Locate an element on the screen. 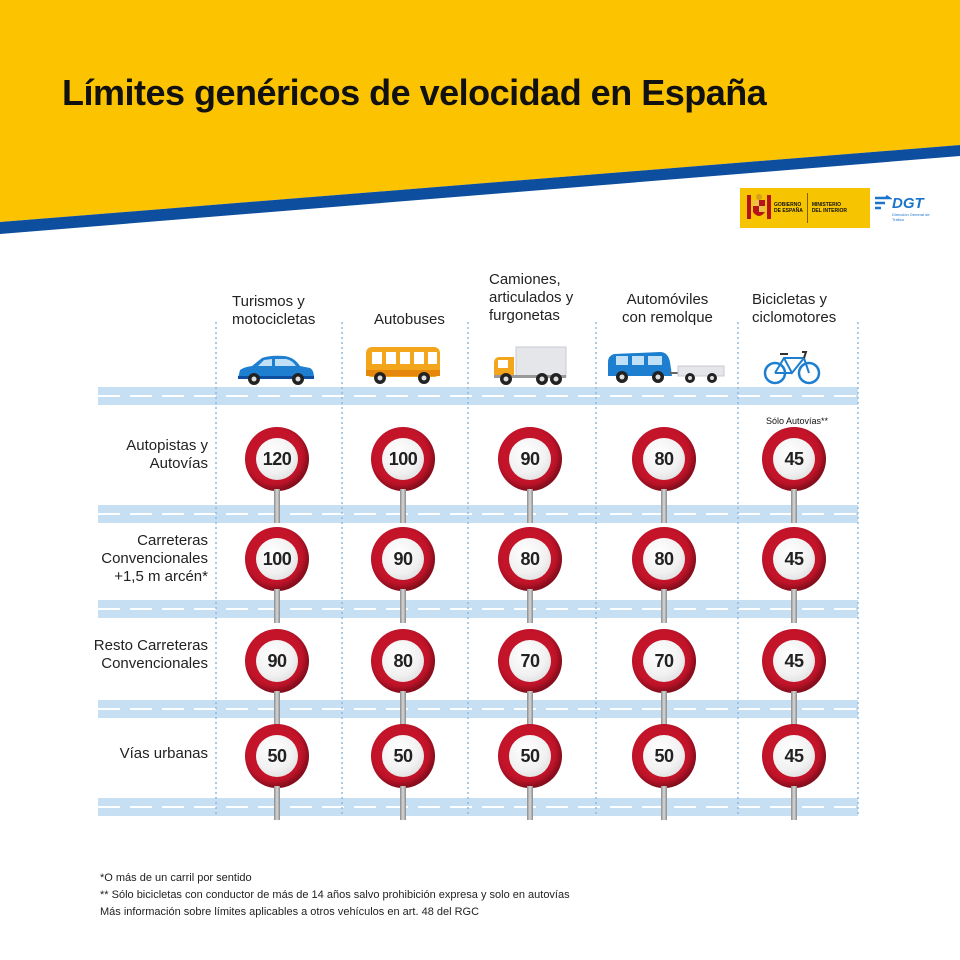 The height and width of the screenshot is (960, 960). dgt-logo: DGT Dirección General de Tráfico is located at coordinates (908, 208).